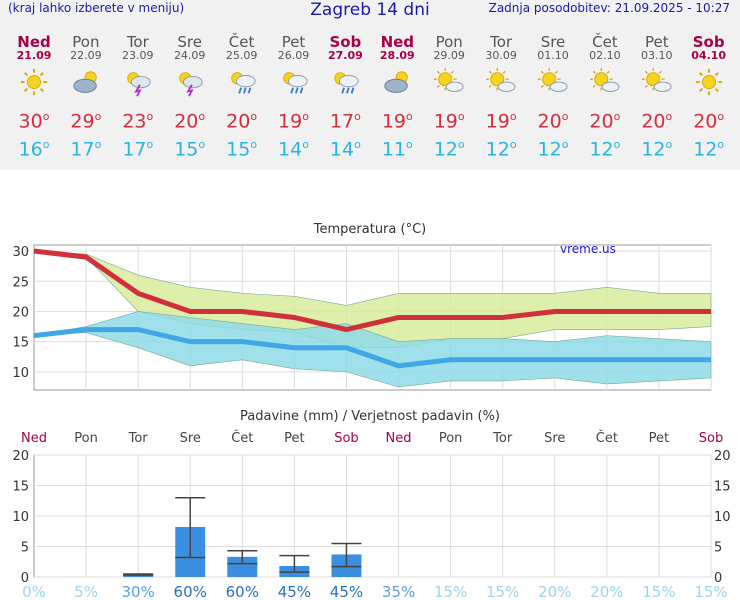 The height and width of the screenshot is (600, 740). I want to click on precip-probability: 20%, so click(606, 591).